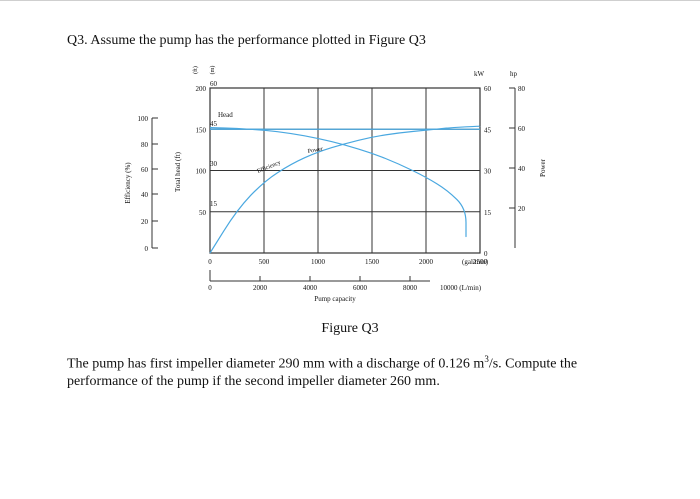  I want to click on efficiency-tick-label: 40, so click(145, 195).